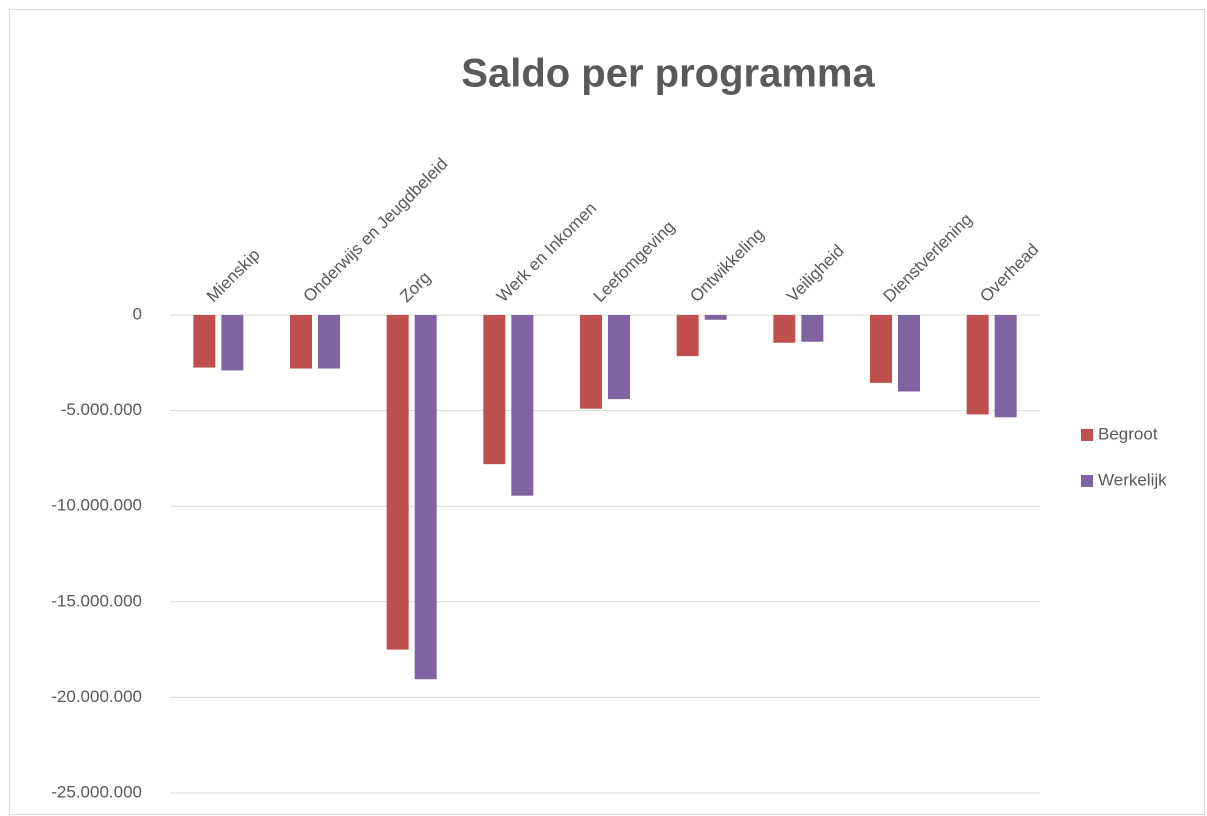 This screenshot has width=1207, height=816. I want to click on y-tick-label: -10.000.000, so click(96, 505).